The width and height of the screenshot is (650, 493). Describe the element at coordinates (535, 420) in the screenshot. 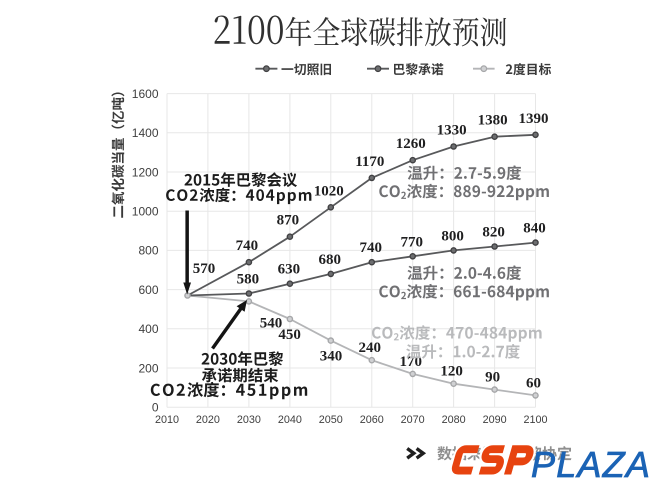

I see `svg-text: 2100` at that location.